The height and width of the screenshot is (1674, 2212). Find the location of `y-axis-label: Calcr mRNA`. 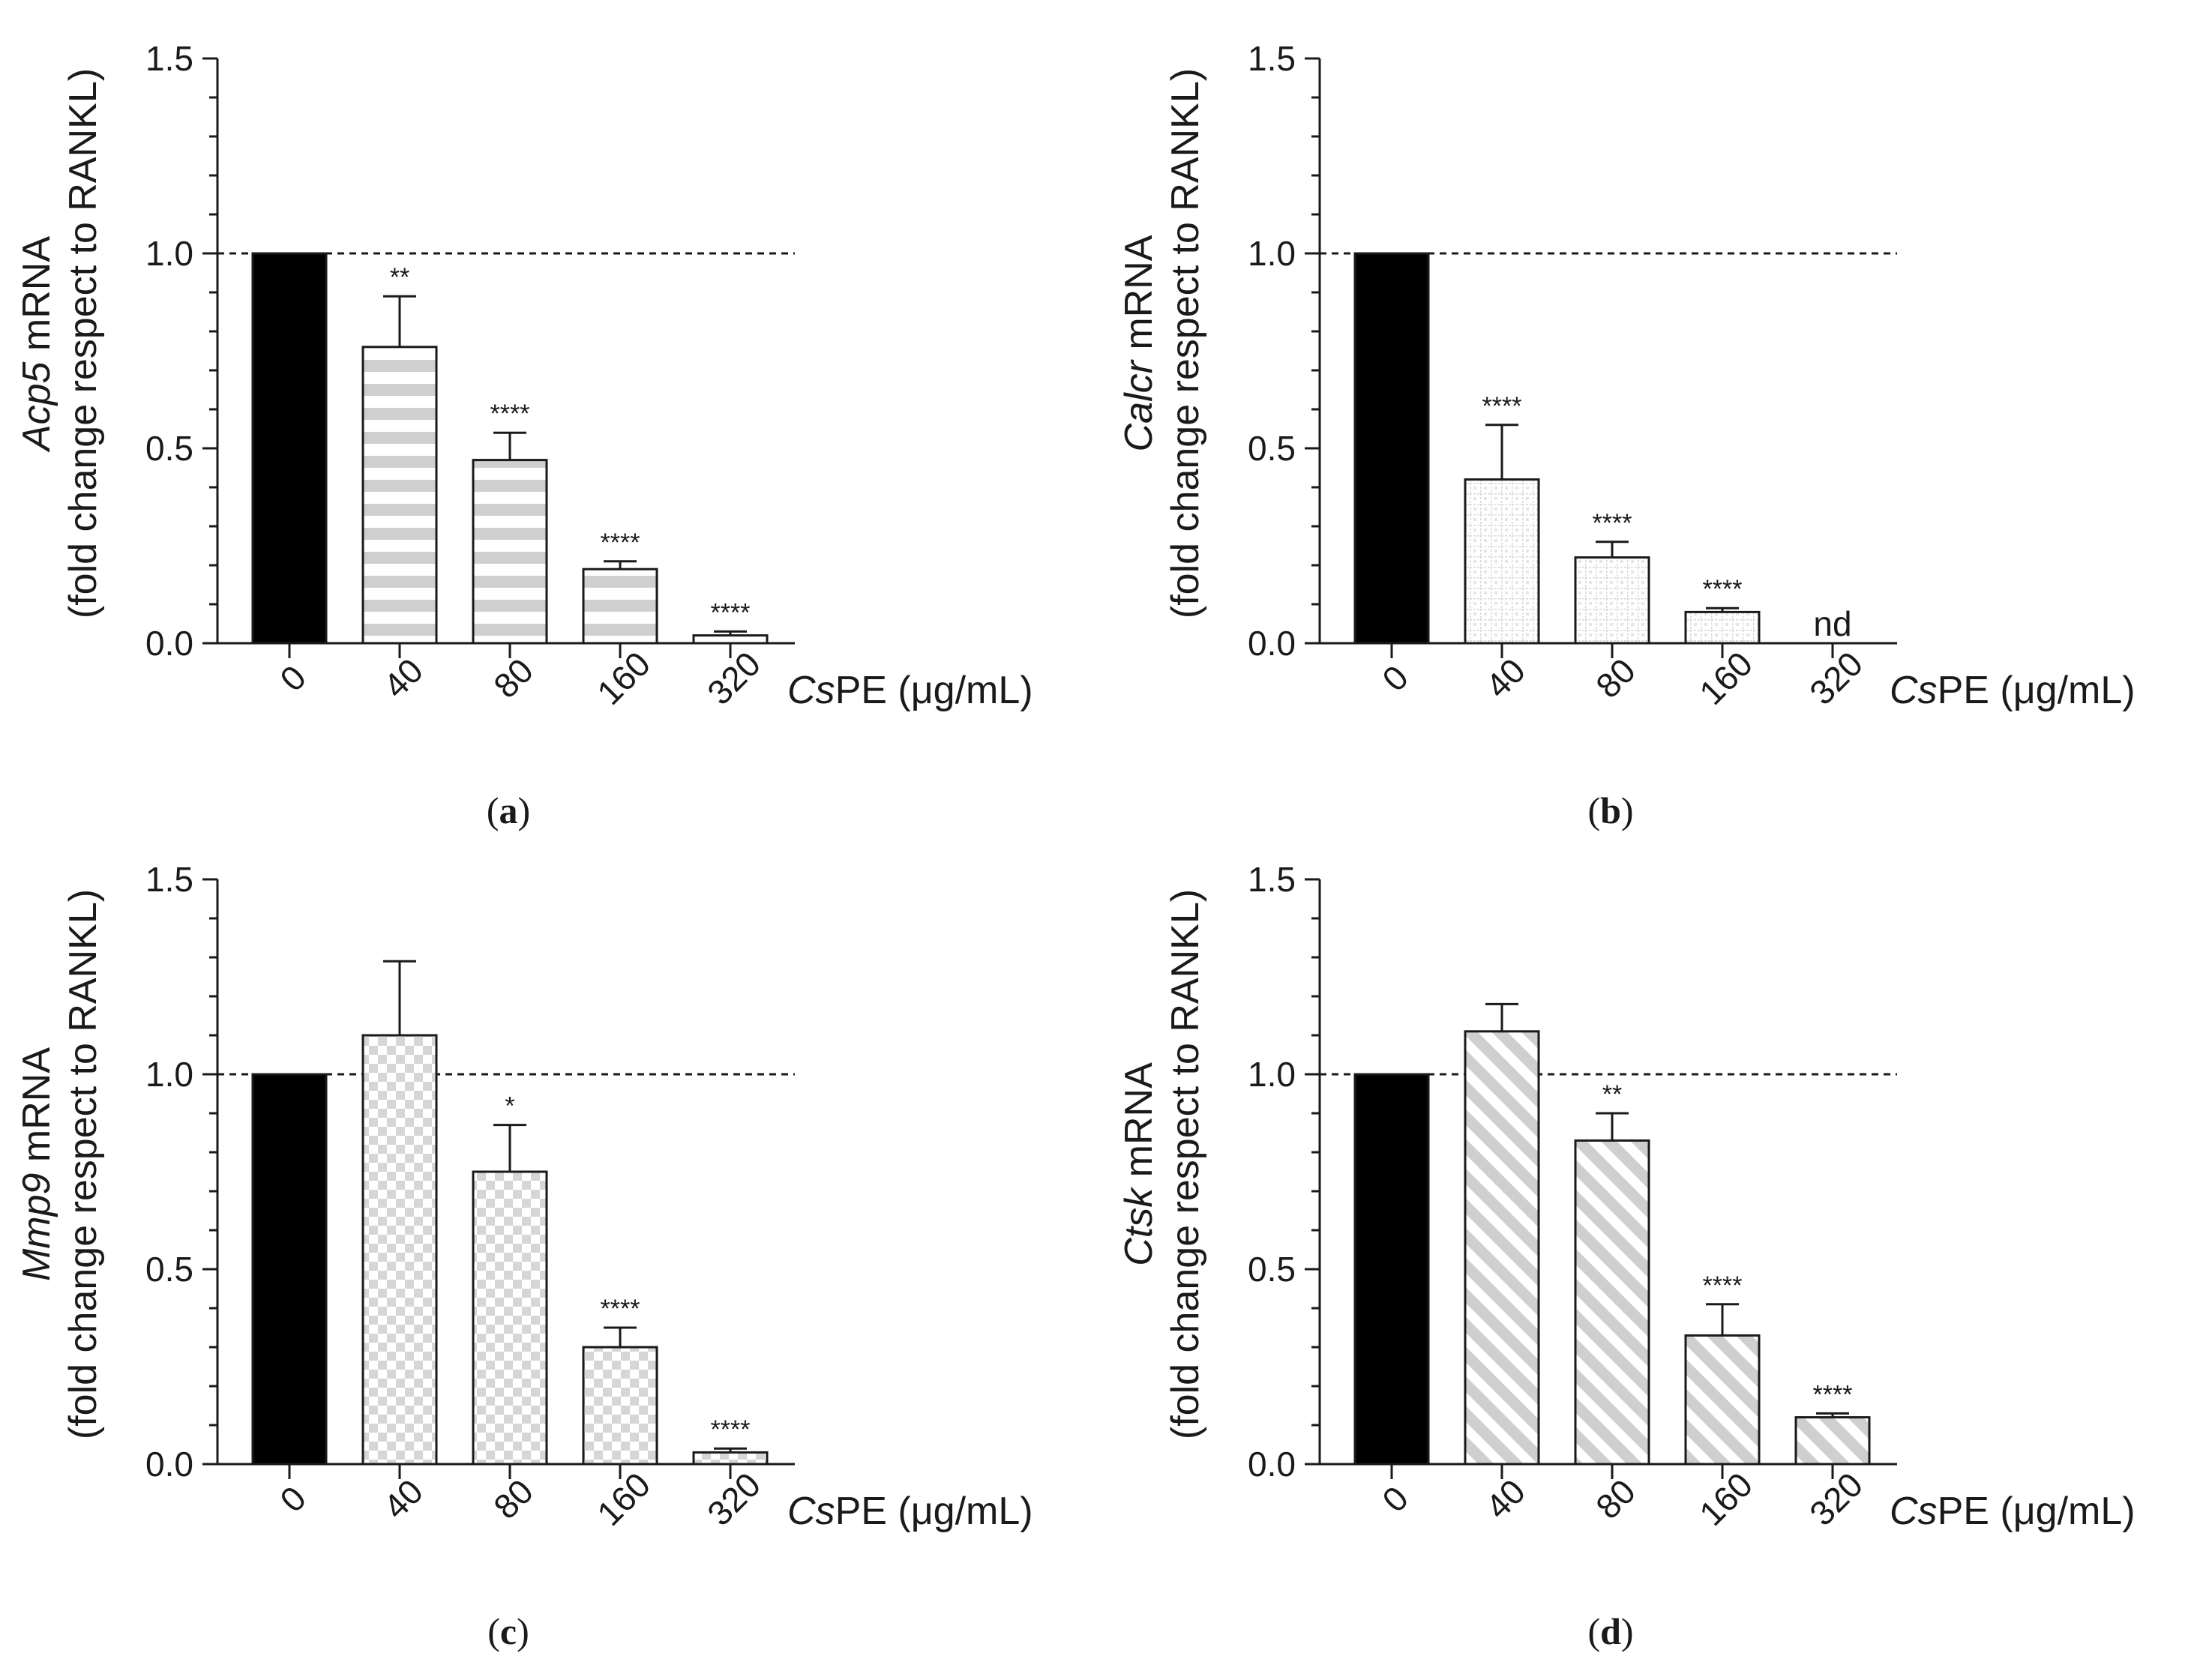

y-axis-label: Calcr mRNA is located at coordinates (1139, 343).